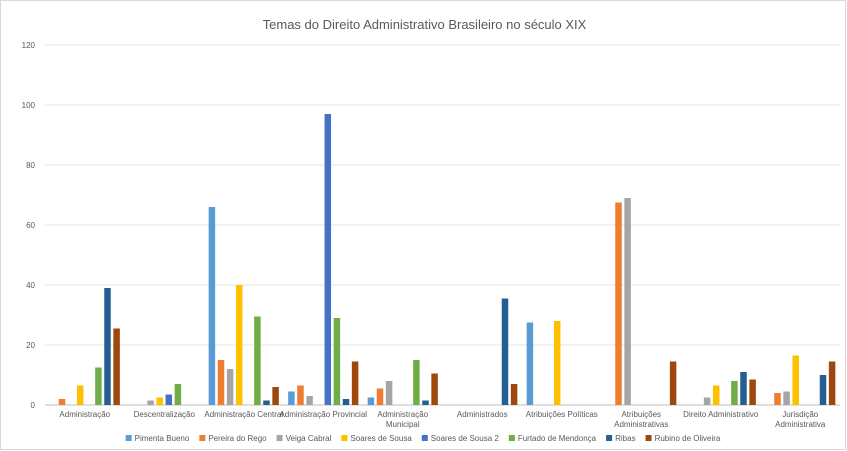 Image resolution: width=847 pixels, height=451 pixels. What do you see at coordinates (800, 424) in the screenshot?
I see `x-tick-label: Administrativa` at bounding box center [800, 424].